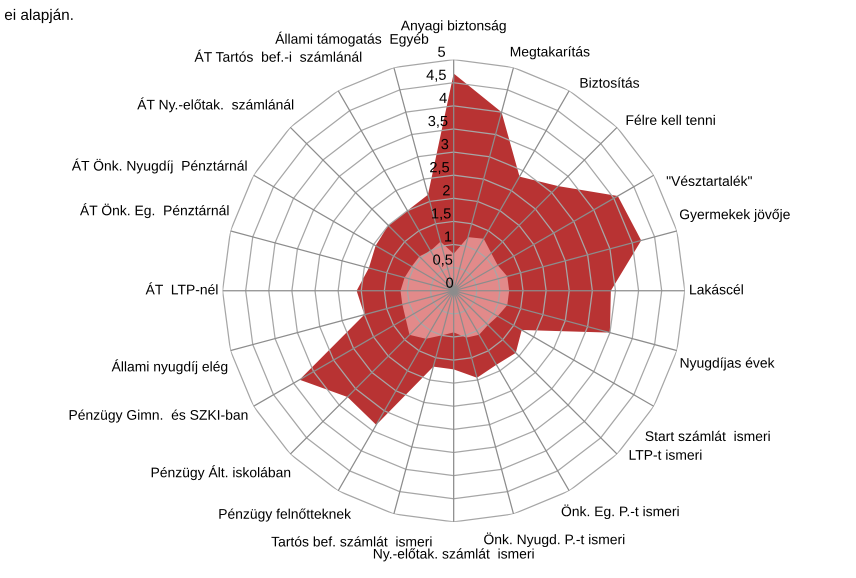  I want to click on y-tick-label: 0,5, so click(442, 260).